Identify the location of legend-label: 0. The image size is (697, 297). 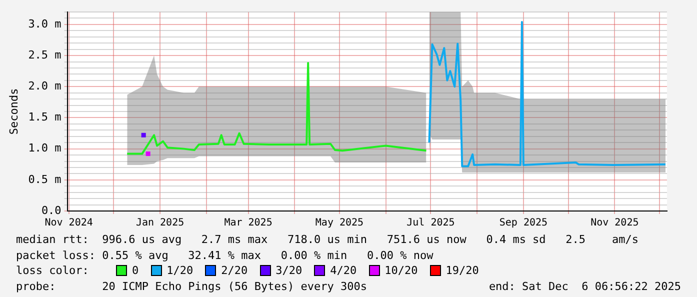
(135, 270).